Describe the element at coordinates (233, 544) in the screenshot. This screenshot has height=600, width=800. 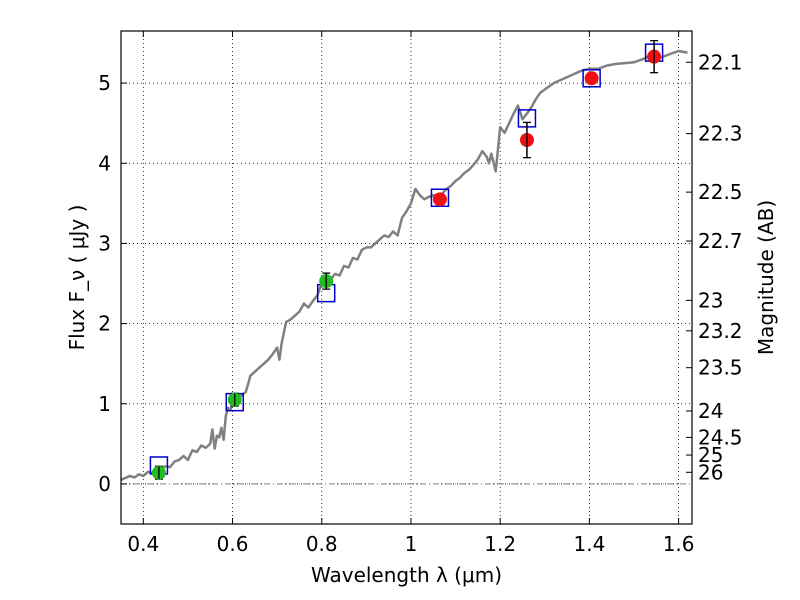
I see `x-tick-label: 0.6` at that location.